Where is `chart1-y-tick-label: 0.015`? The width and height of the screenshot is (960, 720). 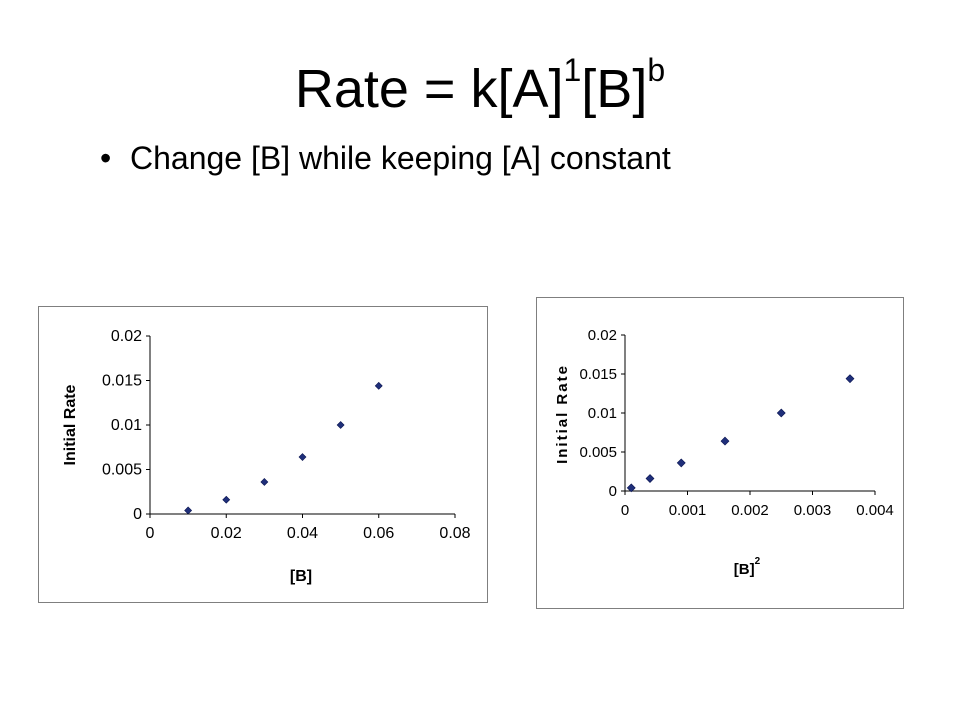 chart1-y-tick-label: 0.015 is located at coordinates (122, 381).